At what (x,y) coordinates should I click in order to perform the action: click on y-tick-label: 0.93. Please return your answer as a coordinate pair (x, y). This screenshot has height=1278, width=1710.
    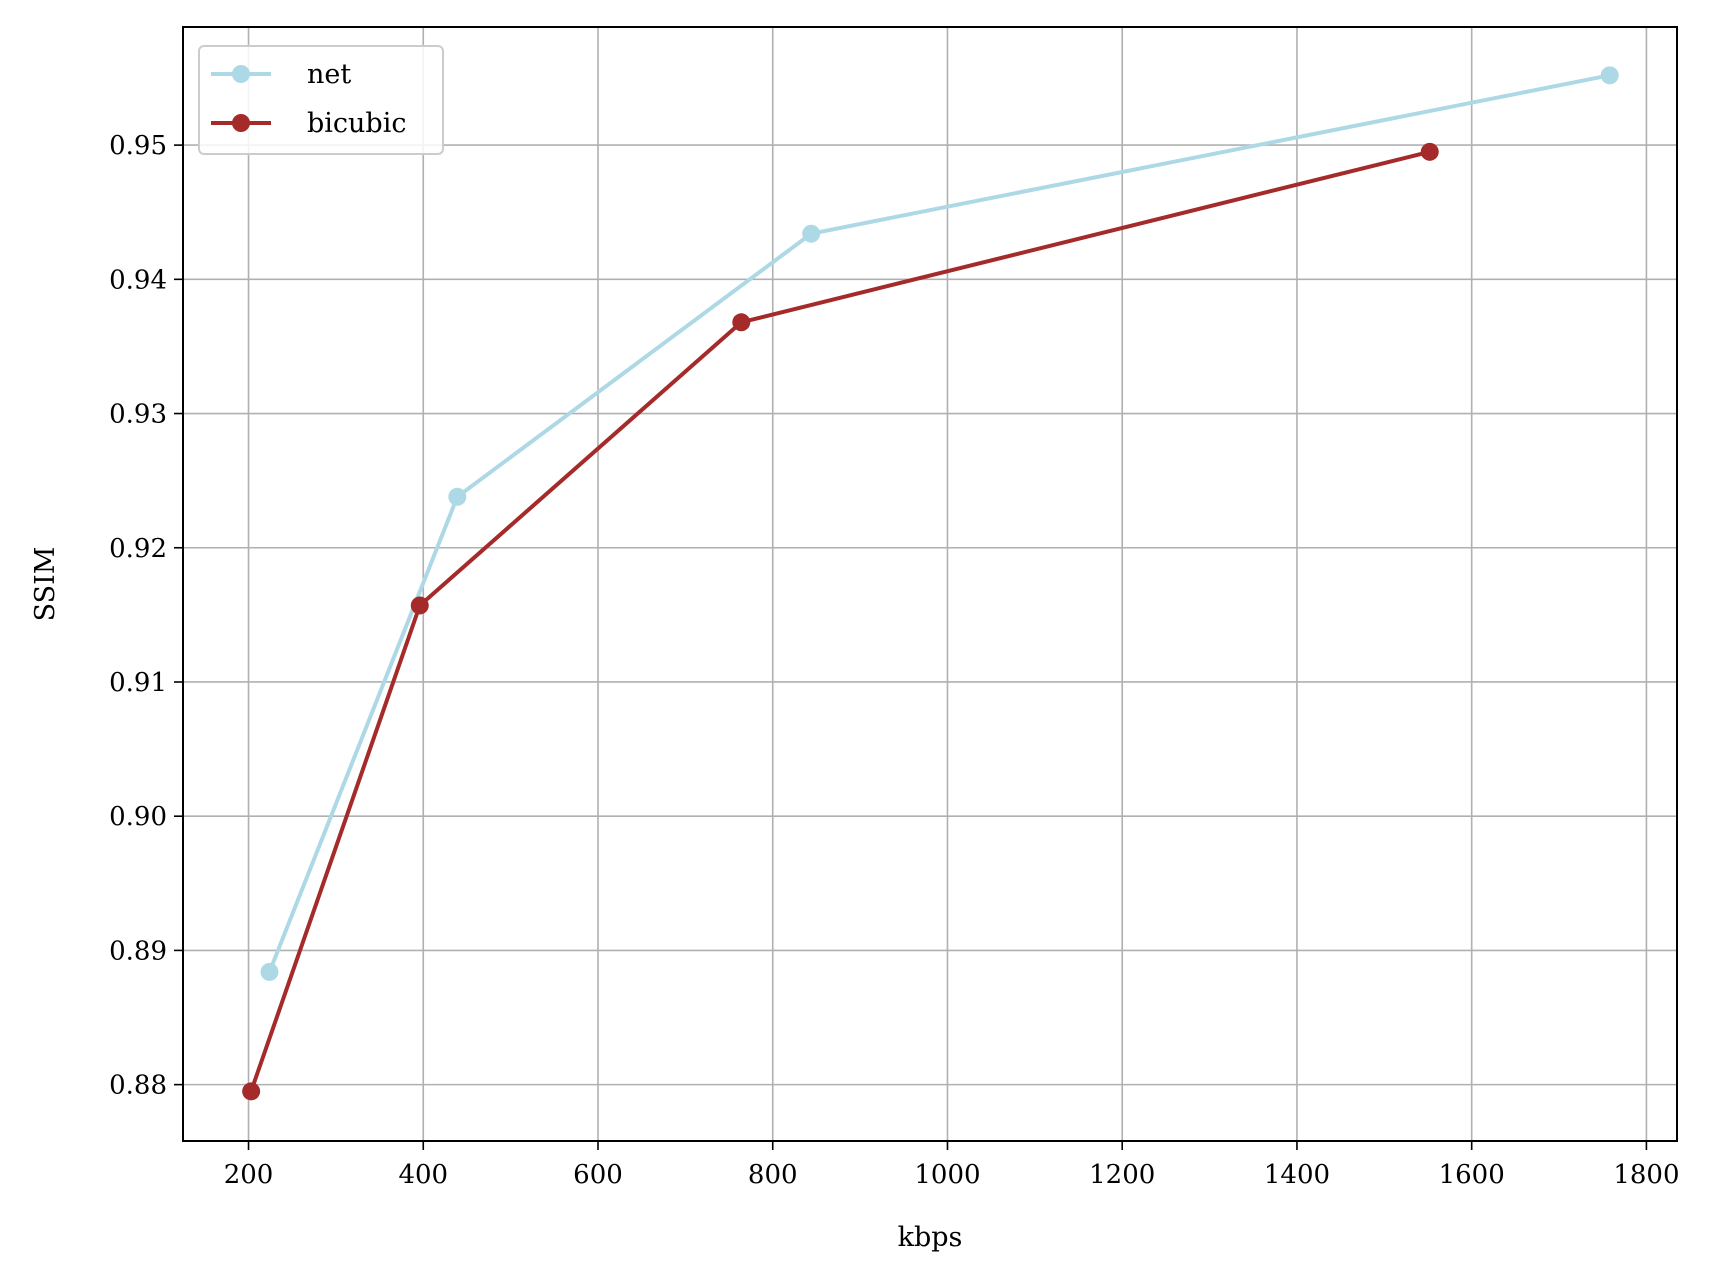
    Looking at the image, I should click on (138, 415).